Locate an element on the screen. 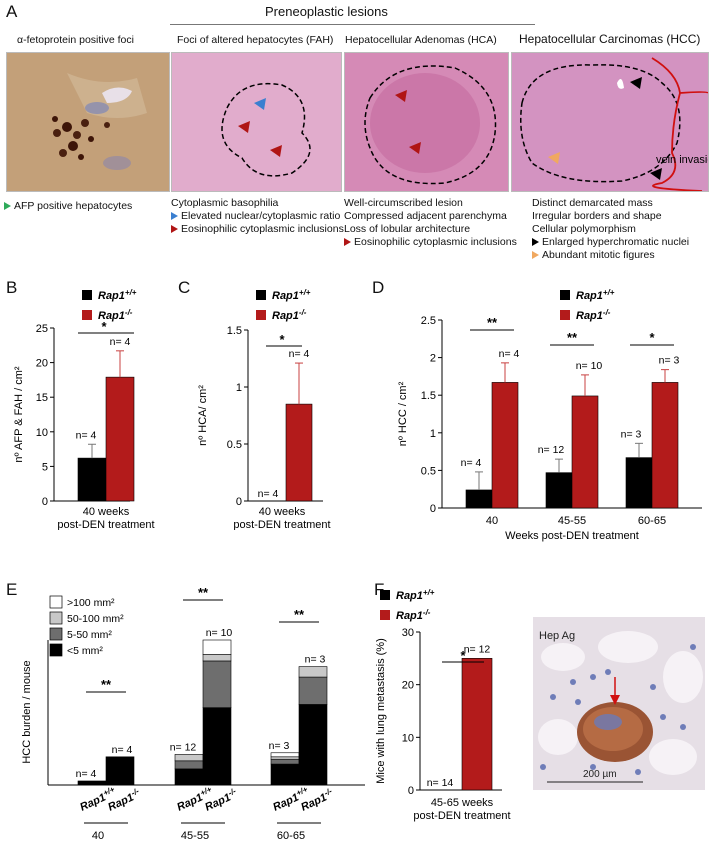 The height and width of the screenshot is (843, 709). y-tick-label: 1.5 is located at coordinates (234, 331).